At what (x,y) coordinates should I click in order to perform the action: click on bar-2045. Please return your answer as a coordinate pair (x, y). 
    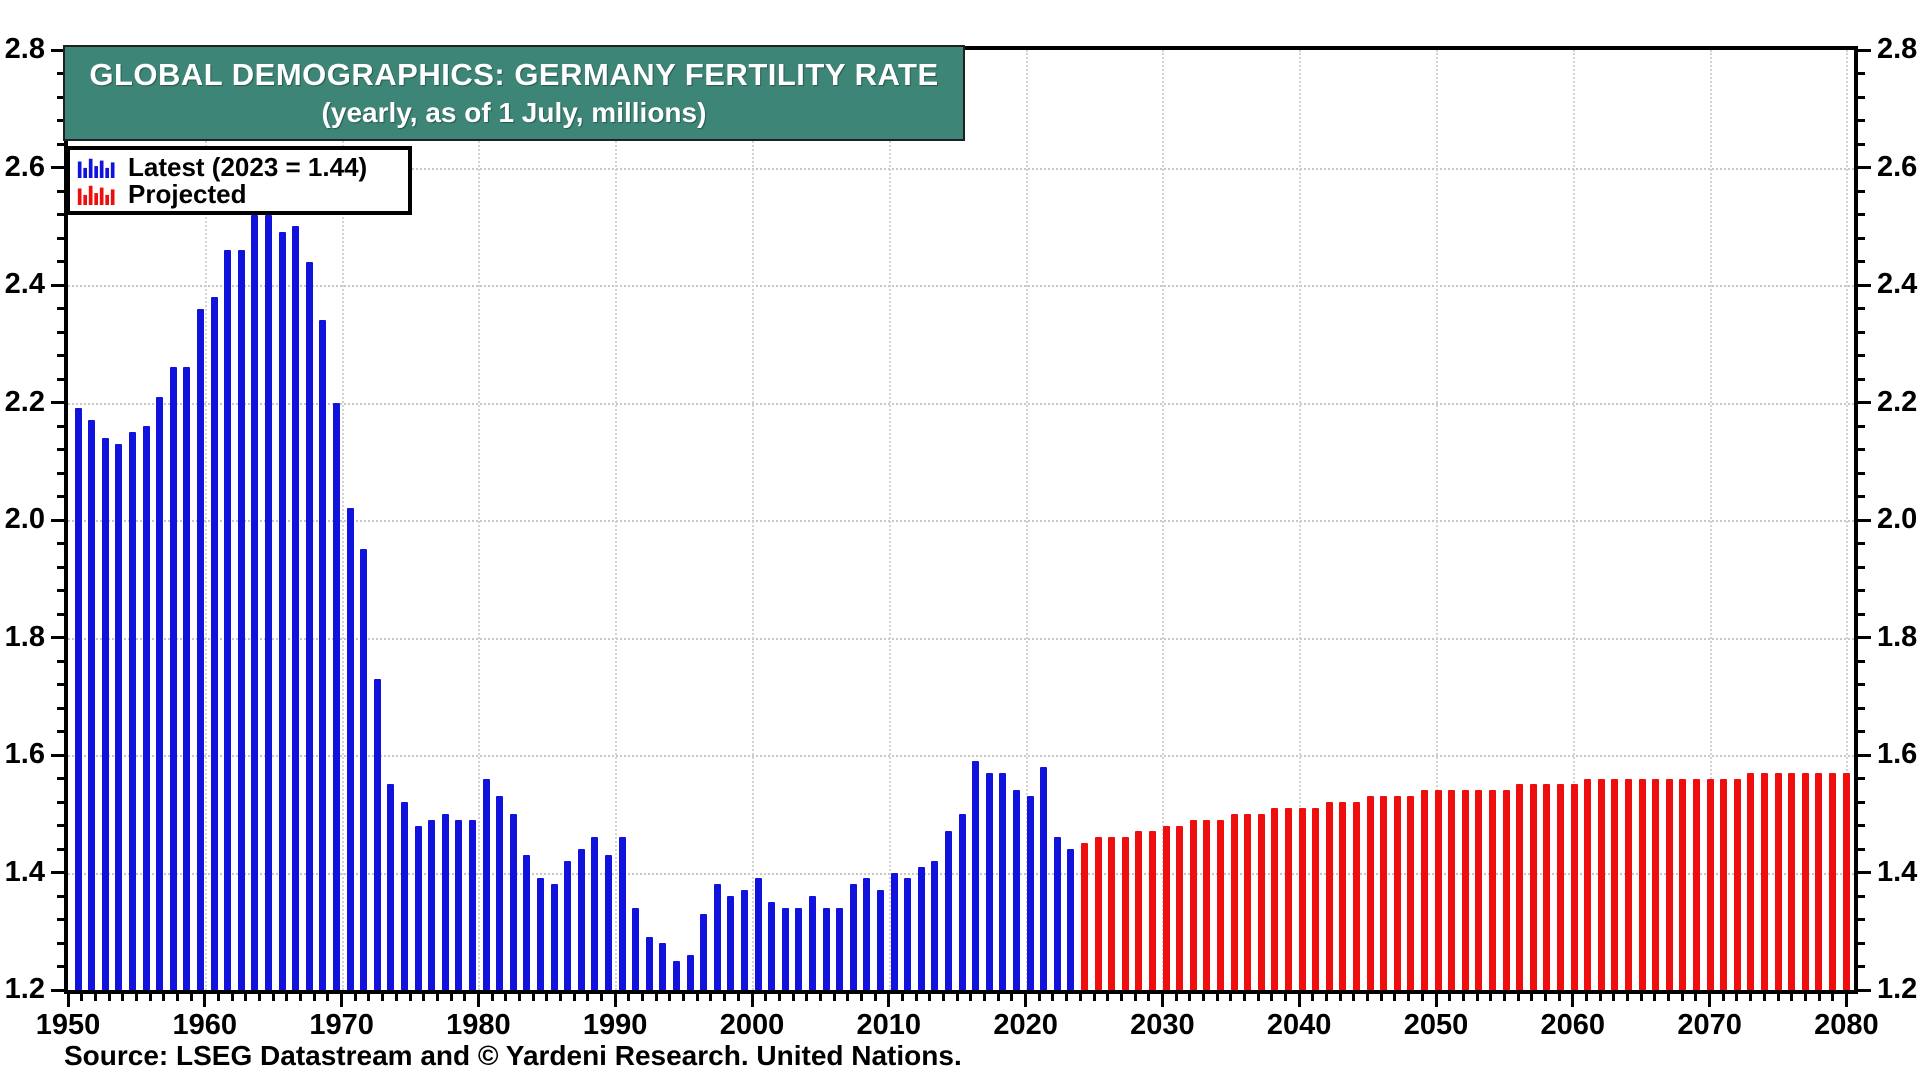
    Looking at the image, I should click on (1370, 893).